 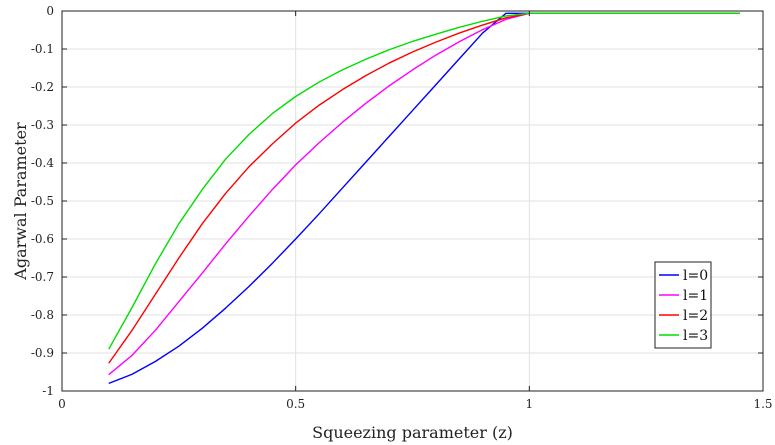 I want to click on y-tick-label: -0.3, so click(x=42, y=125).